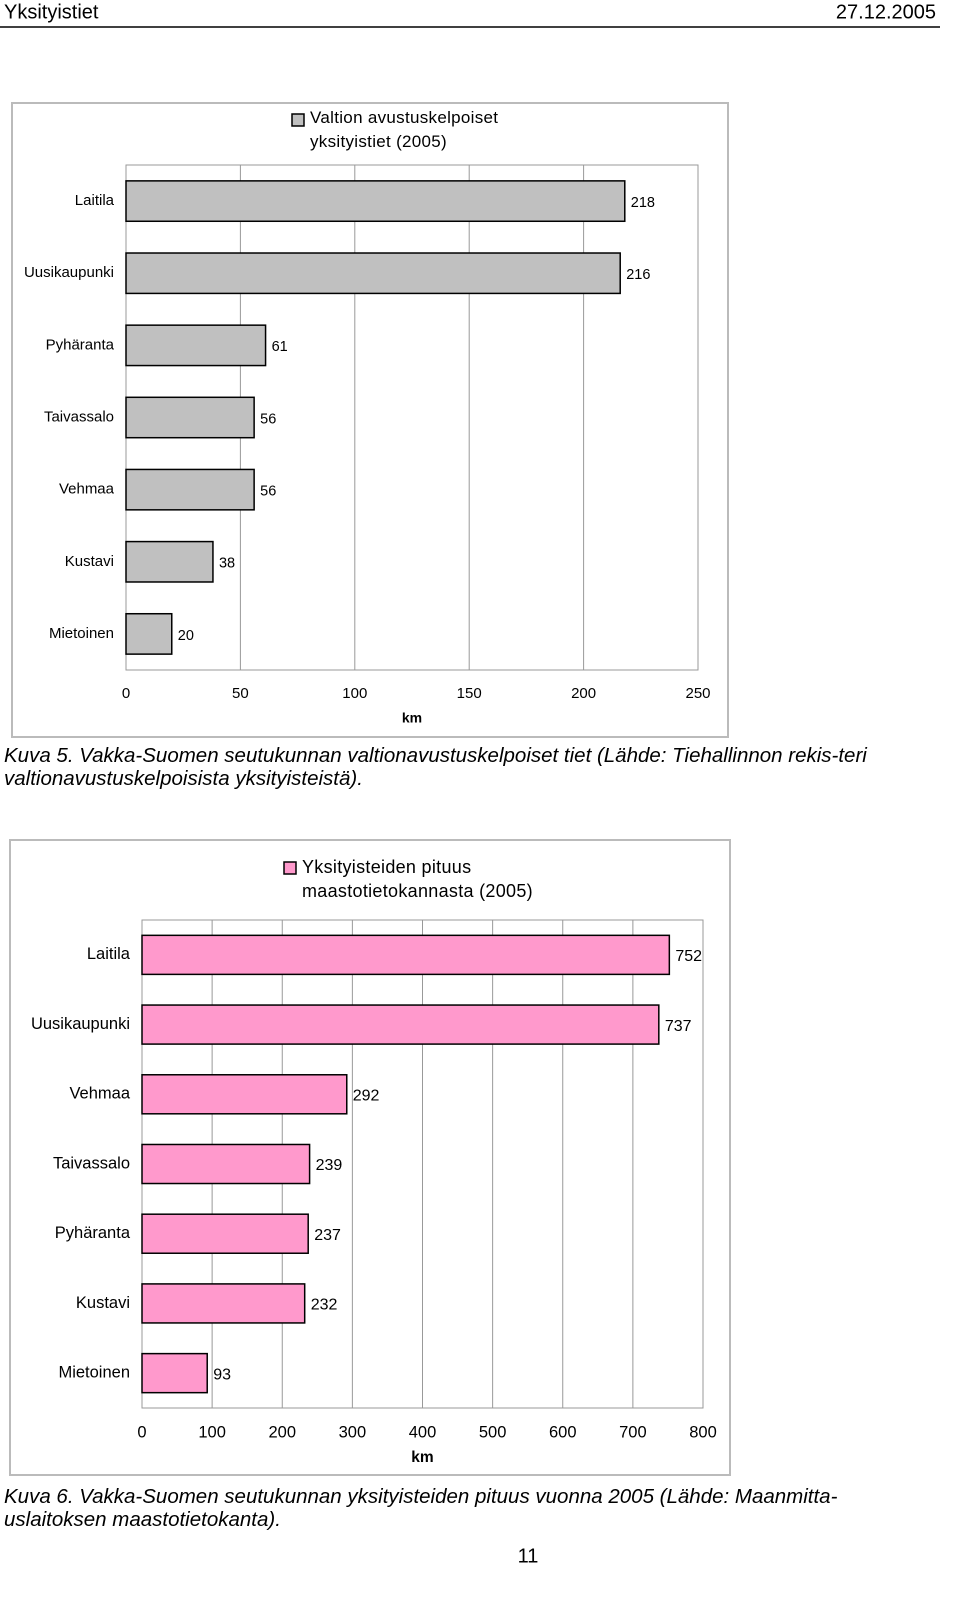 Image resolution: width=960 pixels, height=1601 pixels. I want to click on x-tick-label: 300, so click(353, 1432).